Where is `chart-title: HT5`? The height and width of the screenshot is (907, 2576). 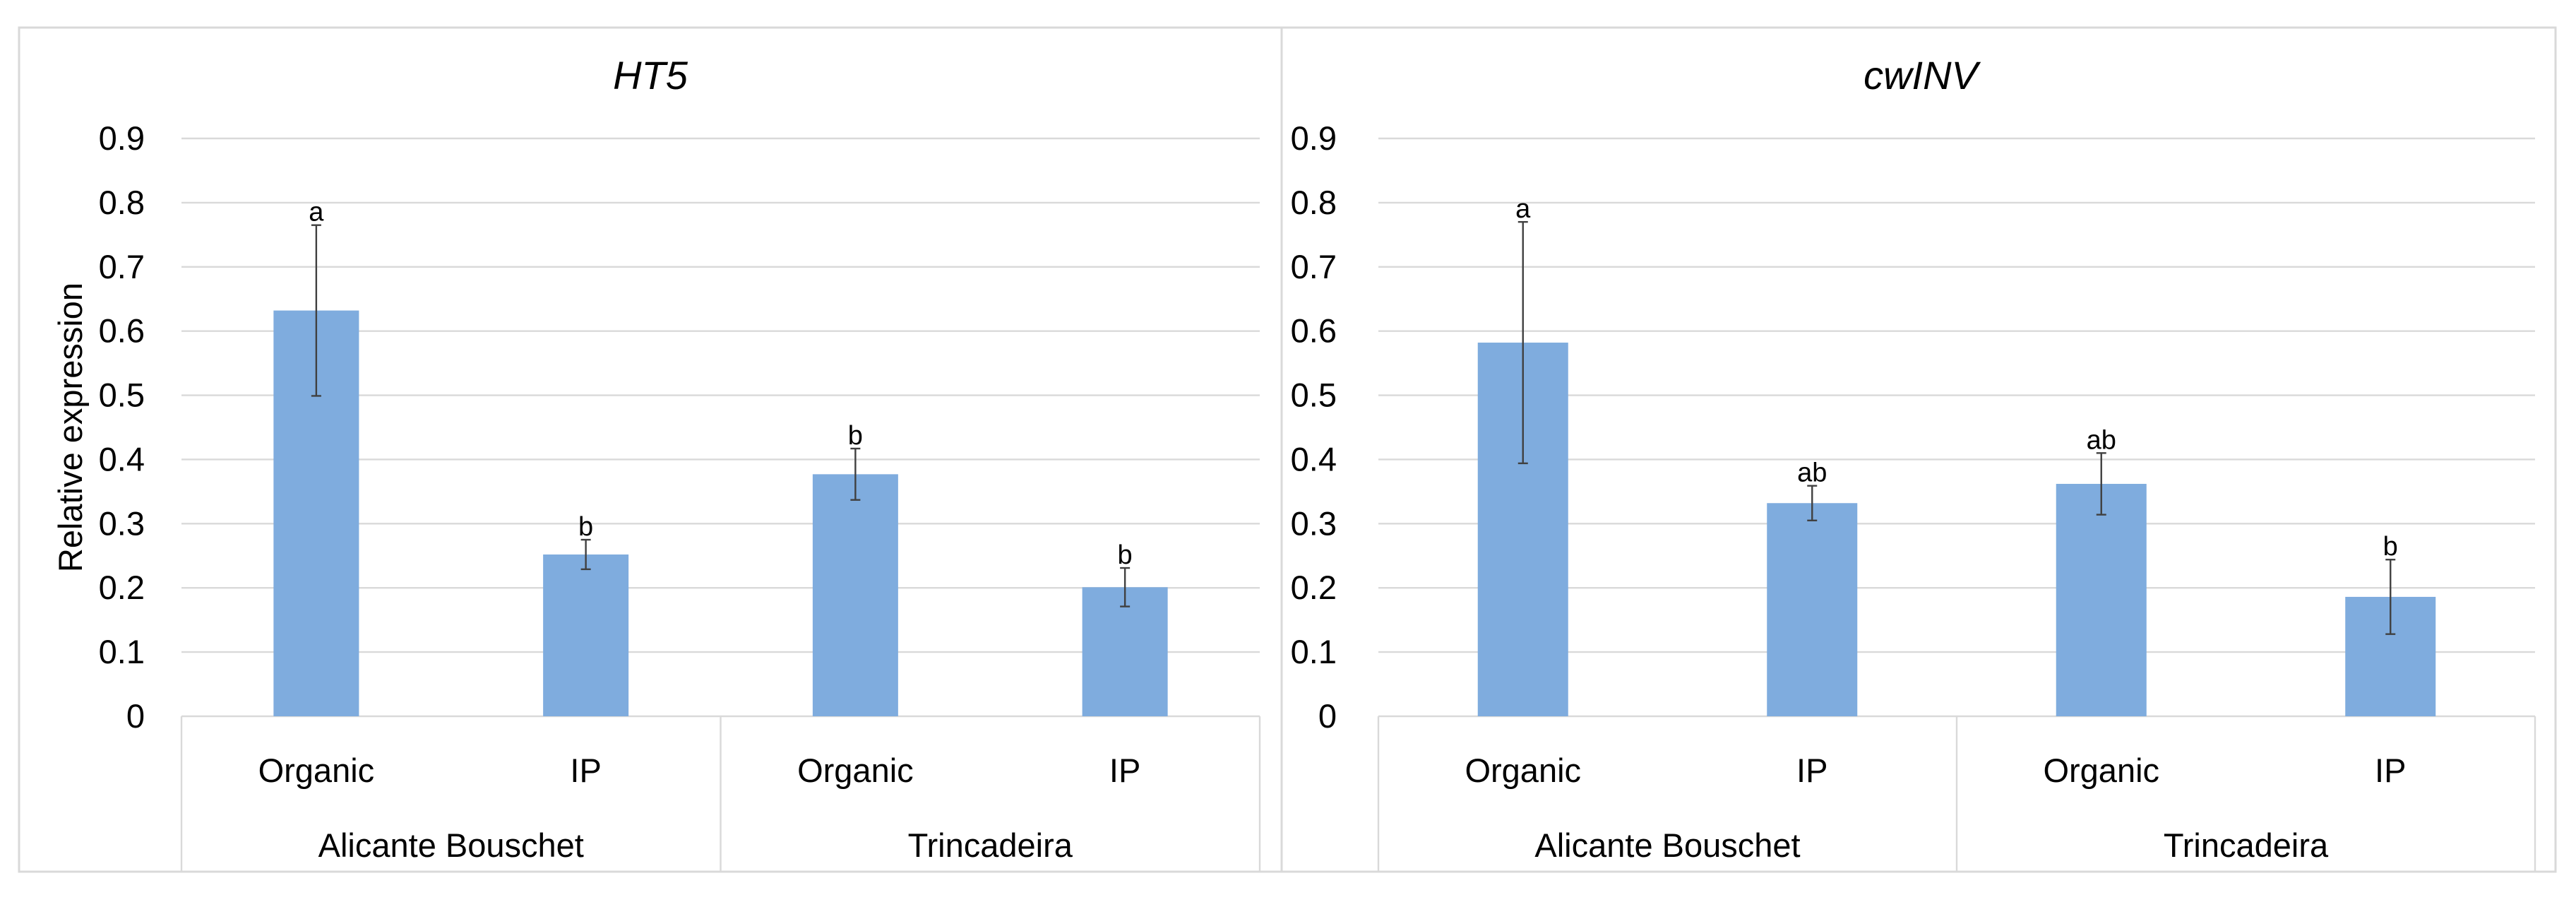 chart-title: HT5 is located at coordinates (650, 75).